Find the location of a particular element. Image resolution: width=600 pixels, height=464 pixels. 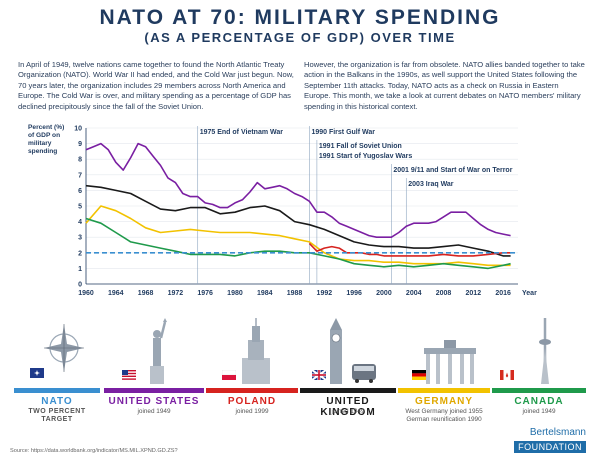

x-tick-label: 2012 is located at coordinates (474, 293).